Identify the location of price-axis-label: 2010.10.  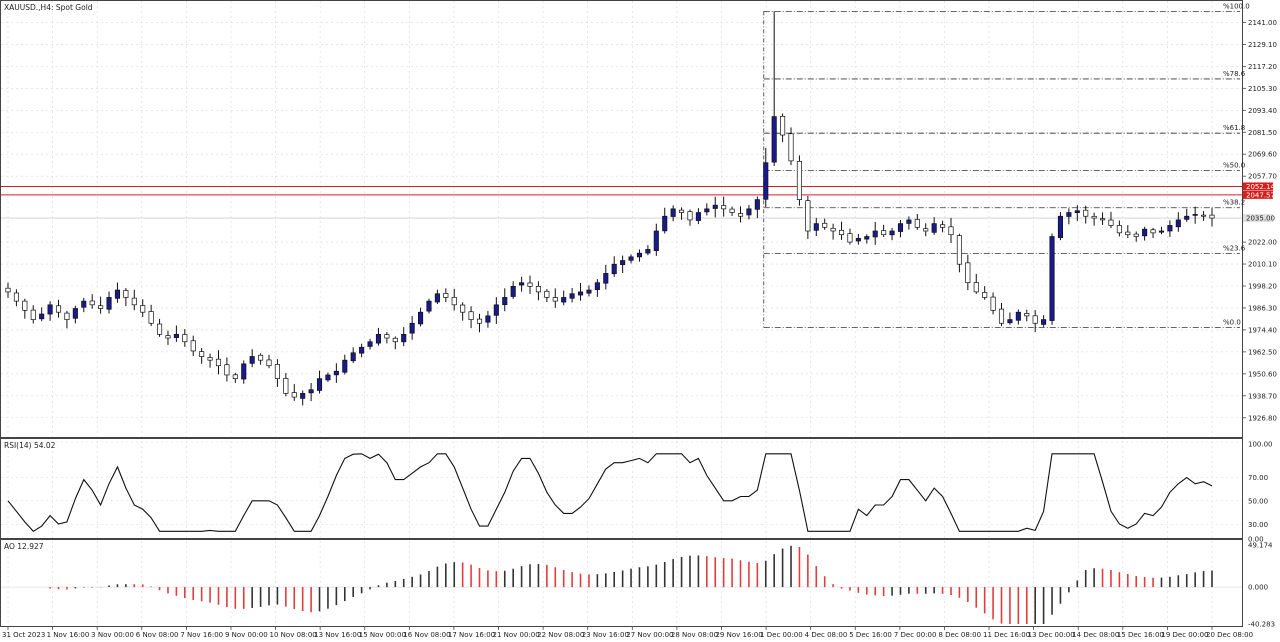
(1262, 265).